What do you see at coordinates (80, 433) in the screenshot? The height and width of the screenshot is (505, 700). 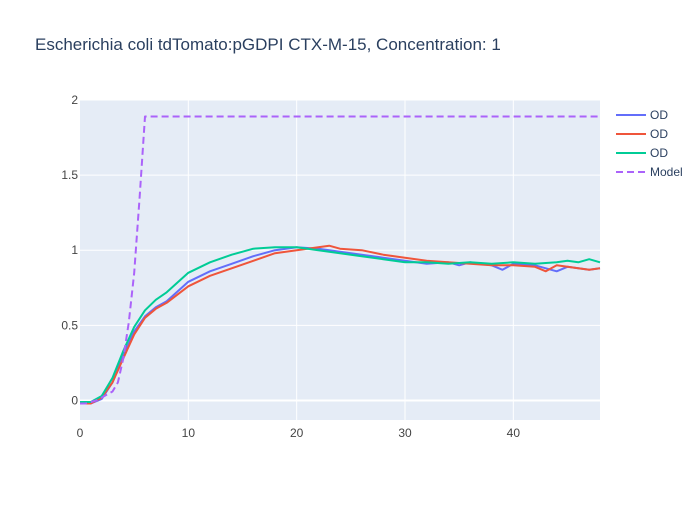 I see `x-tick-label: 0` at bounding box center [80, 433].